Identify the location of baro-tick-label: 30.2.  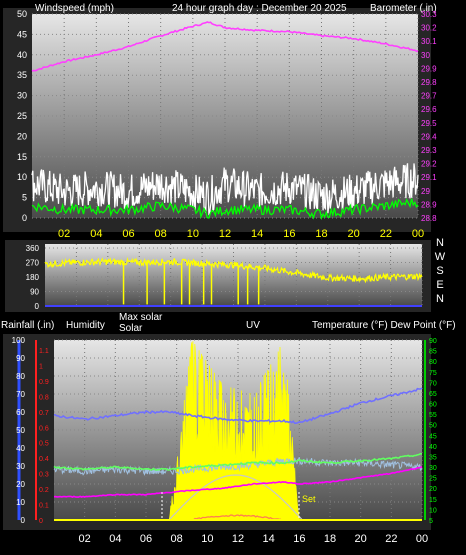
(429, 28).